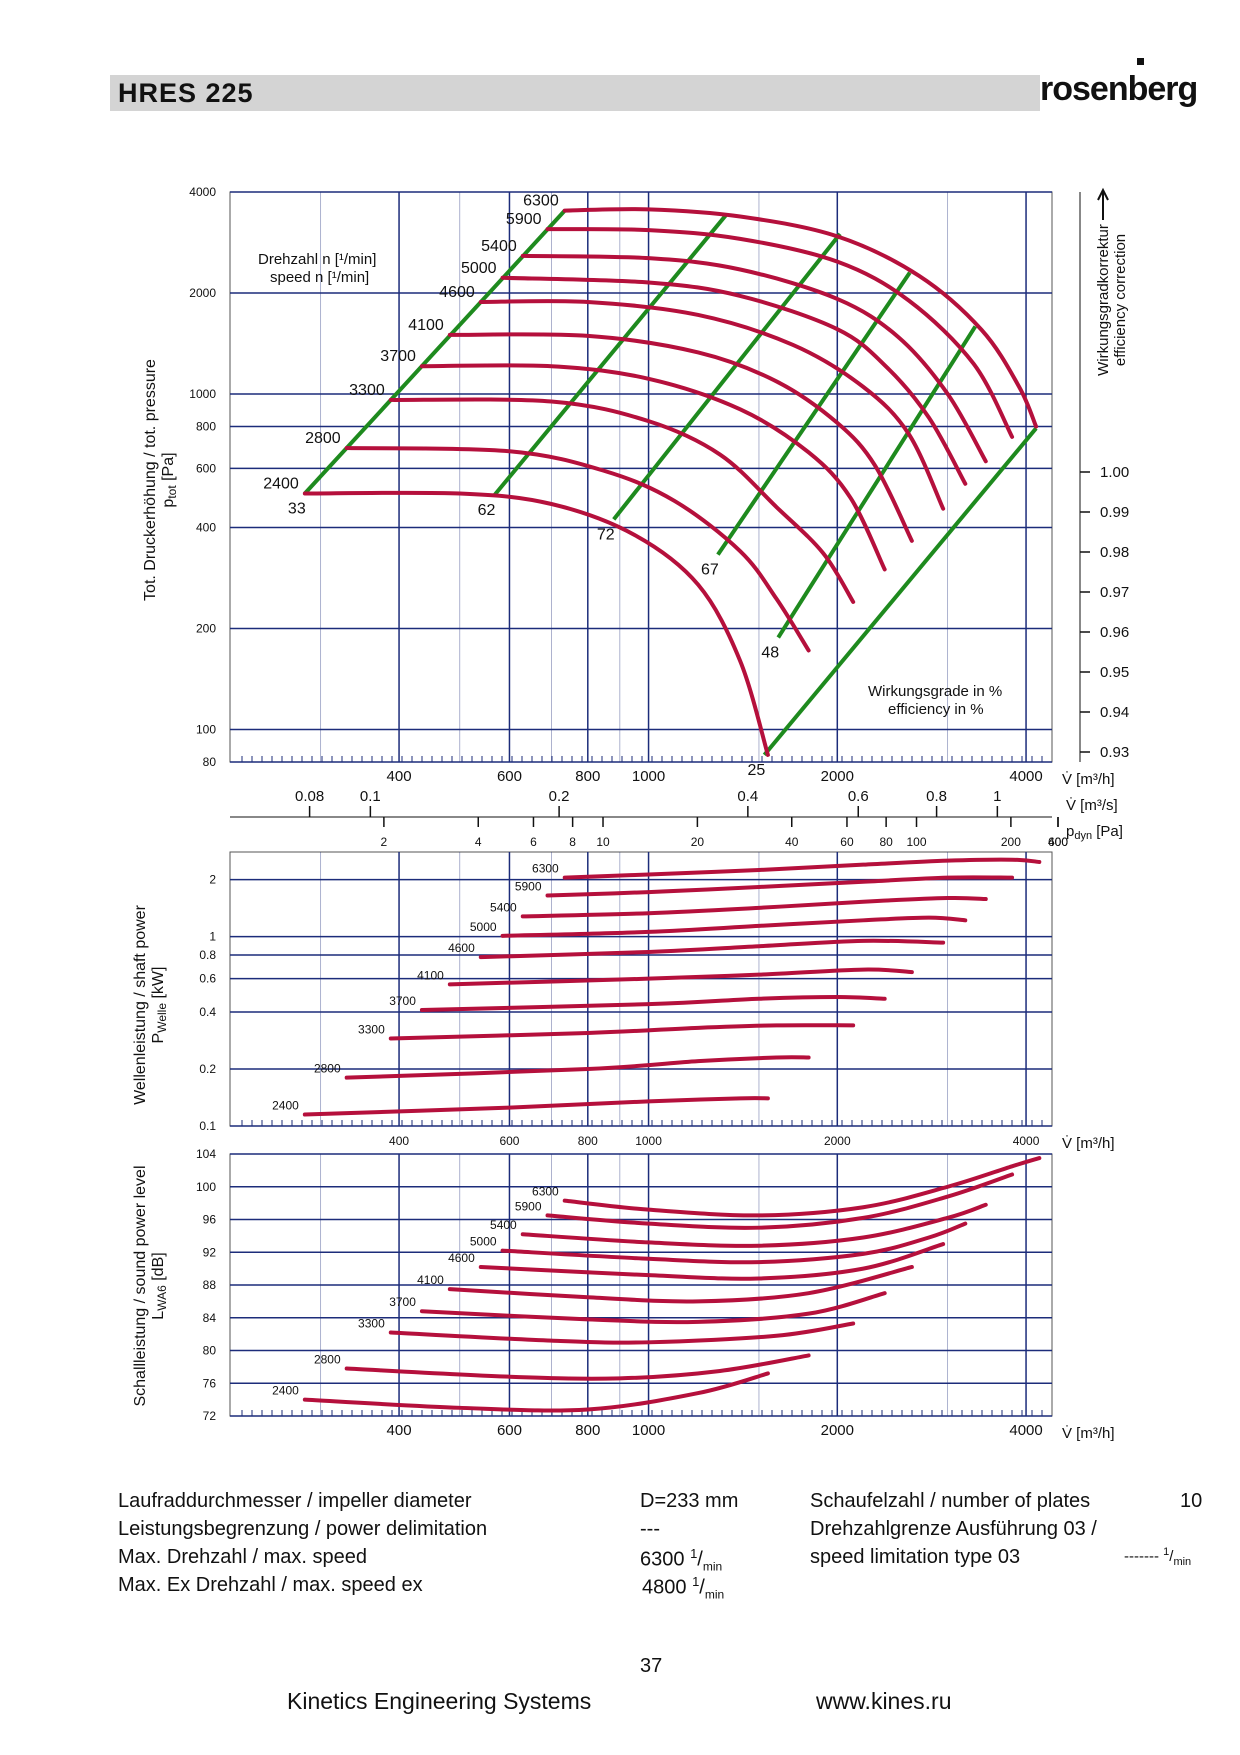 Image resolution: width=1240 pixels, height=1755 pixels. Describe the element at coordinates (837, 1141) in the screenshot. I see `x-tick-label: 2000` at that location.